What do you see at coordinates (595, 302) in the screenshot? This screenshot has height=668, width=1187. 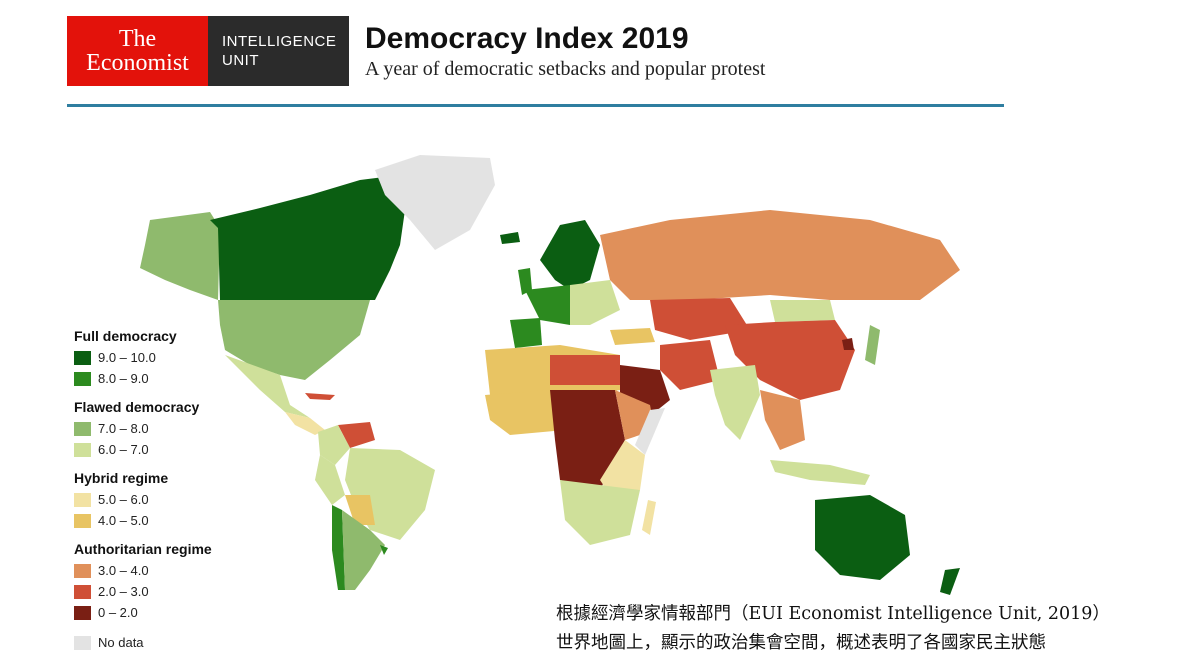 I see `region-eastern-europe` at bounding box center [595, 302].